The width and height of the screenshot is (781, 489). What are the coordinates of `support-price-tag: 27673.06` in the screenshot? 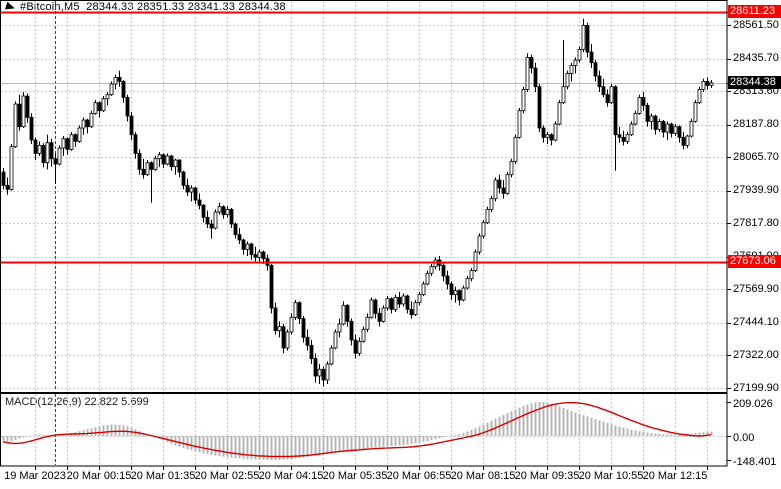 It's located at (754, 262).